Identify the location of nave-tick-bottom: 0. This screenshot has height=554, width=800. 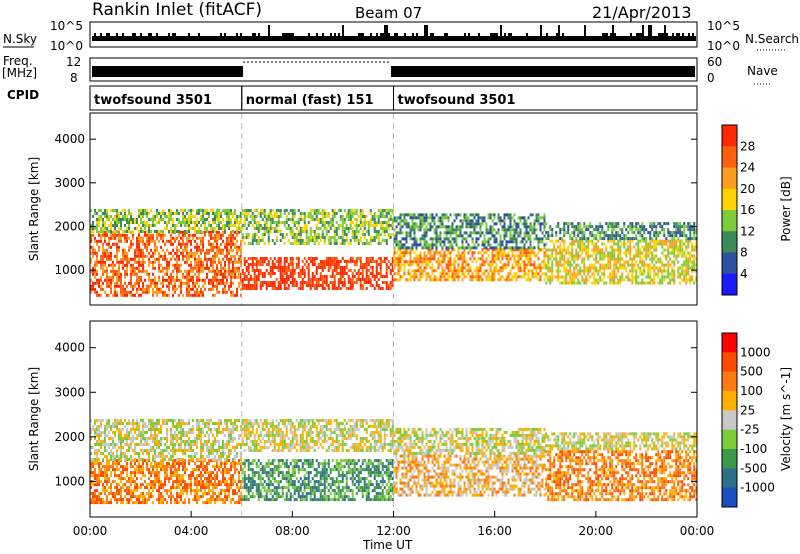
(711, 78).